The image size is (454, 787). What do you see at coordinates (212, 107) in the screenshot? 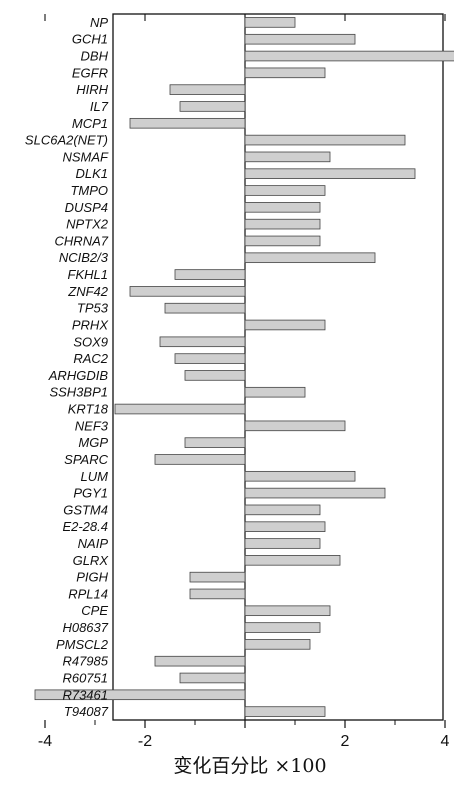
I see `bar-il7` at bounding box center [212, 107].